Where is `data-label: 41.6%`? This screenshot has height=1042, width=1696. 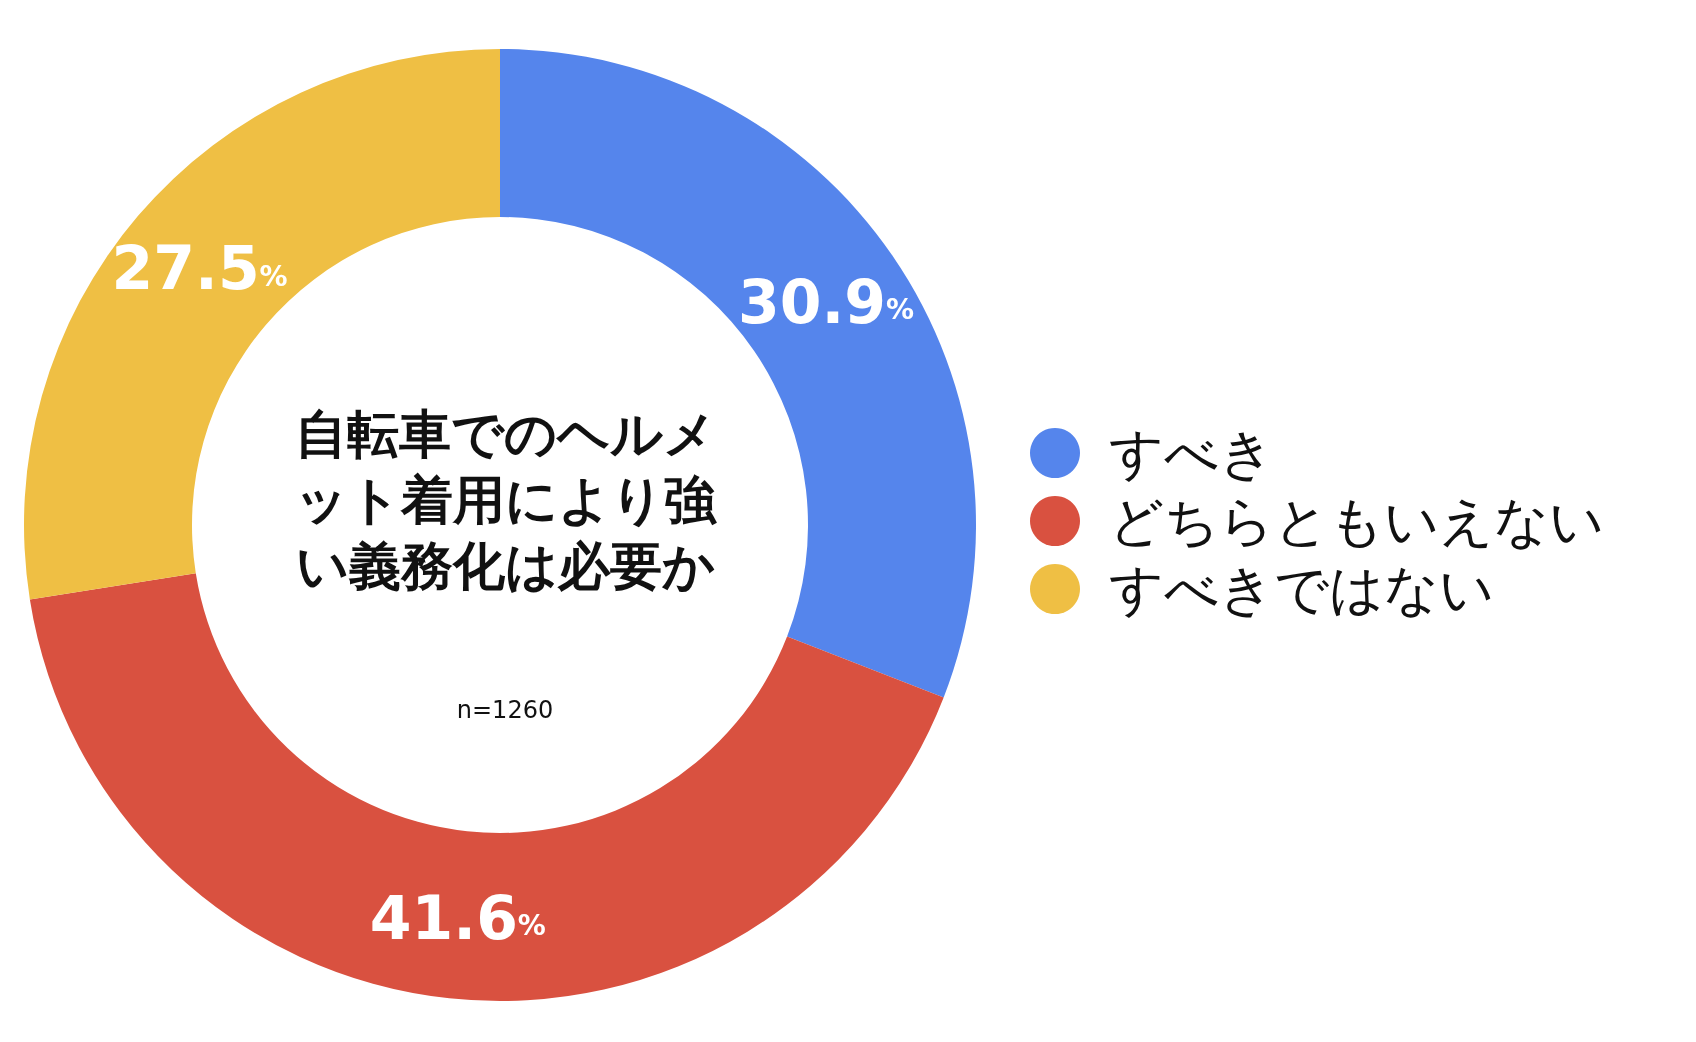 data-label: 41.6% is located at coordinates (457, 917).